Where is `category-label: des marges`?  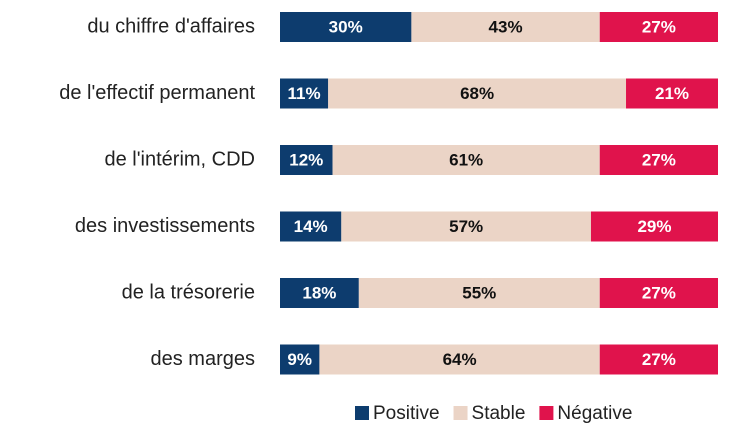
category-label: des marges is located at coordinates (203, 359).